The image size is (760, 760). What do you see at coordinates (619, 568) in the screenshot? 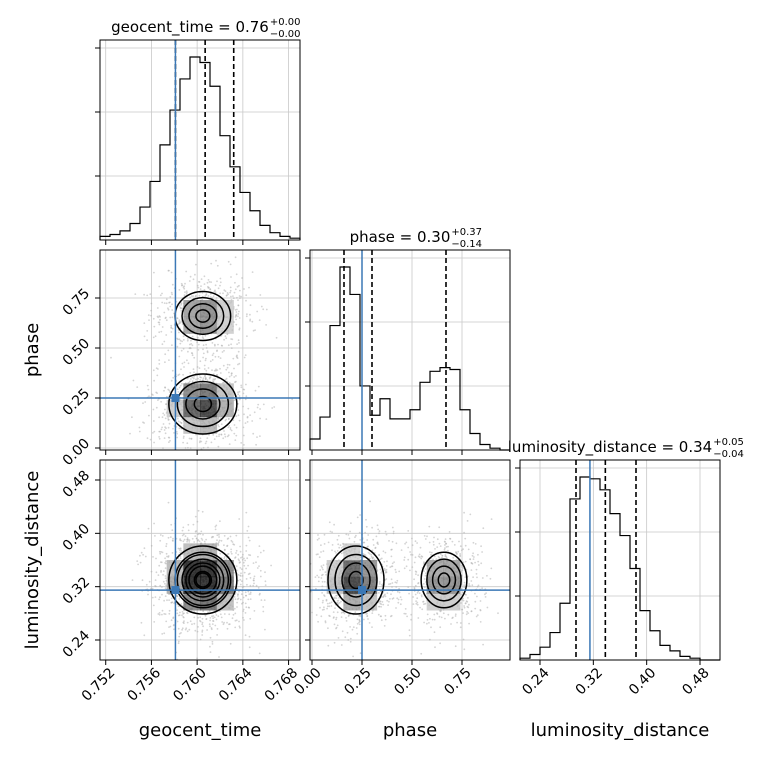
I see `histogram-luminosity_distance` at bounding box center [619, 568].